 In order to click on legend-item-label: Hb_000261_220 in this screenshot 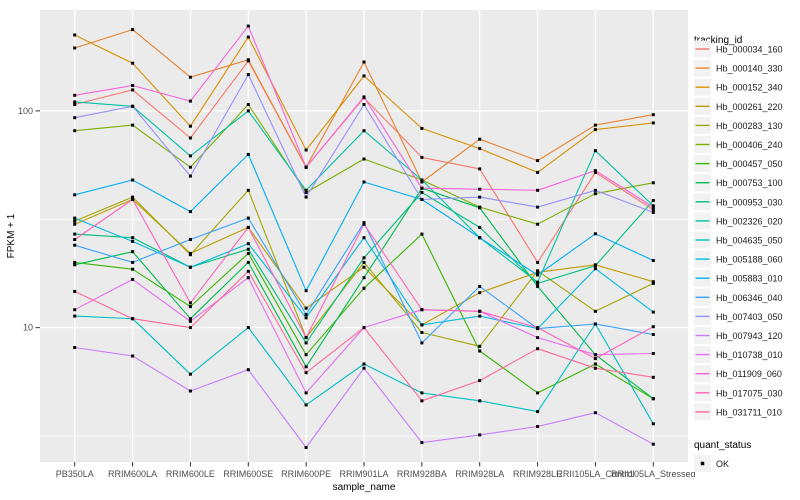, I will do `click(749, 107)`.